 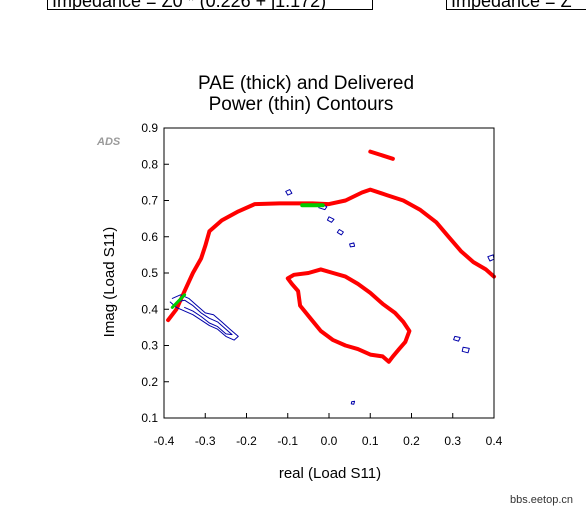 What do you see at coordinates (205, 441) in the screenshot?
I see `x-tick-label: -0.3` at bounding box center [205, 441].